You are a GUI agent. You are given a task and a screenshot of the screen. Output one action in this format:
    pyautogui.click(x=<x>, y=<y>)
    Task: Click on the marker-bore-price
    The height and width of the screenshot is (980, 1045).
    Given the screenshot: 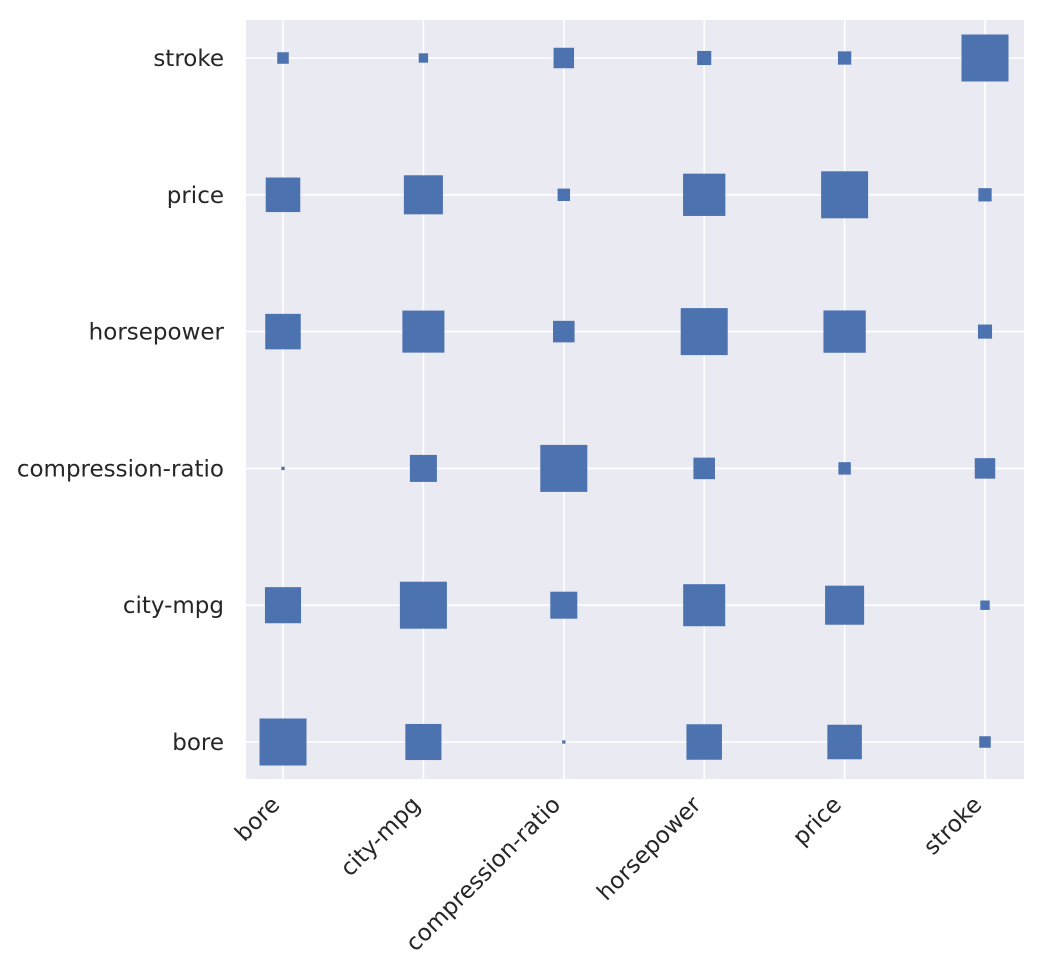 What is the action you would take?
    pyautogui.click(x=283, y=195)
    